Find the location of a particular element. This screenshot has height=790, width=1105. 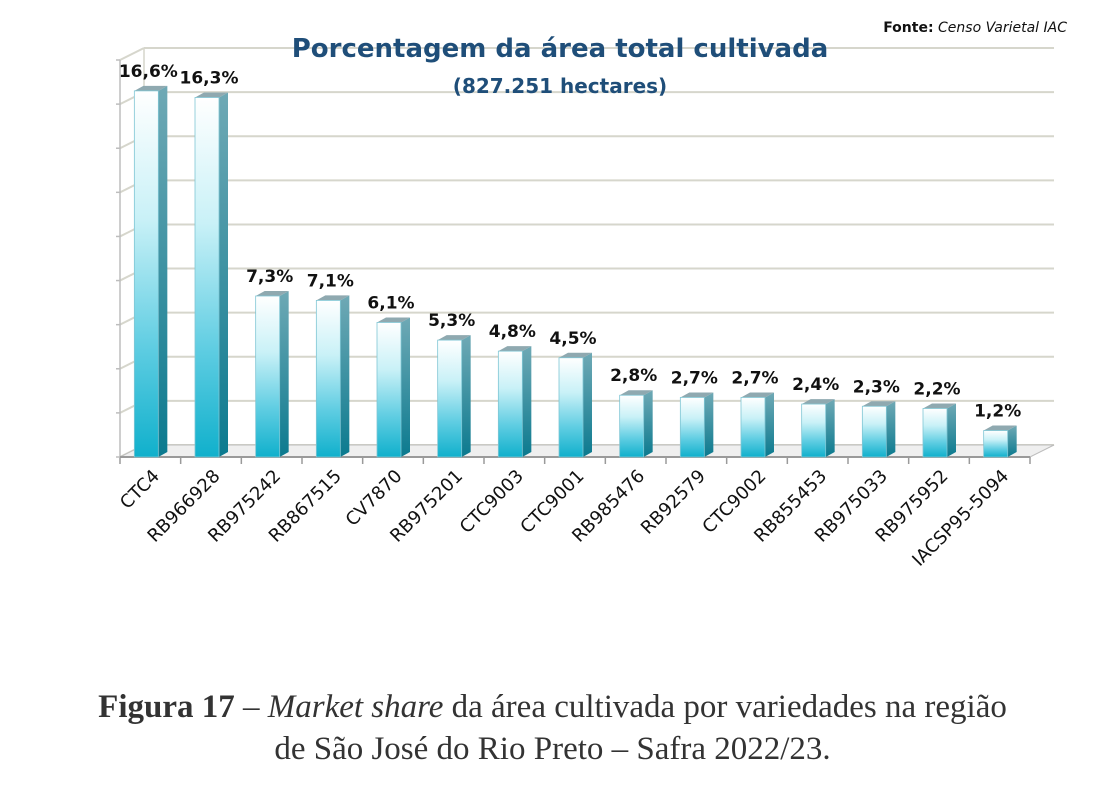

value-label: 6,1% is located at coordinates (390, 303).